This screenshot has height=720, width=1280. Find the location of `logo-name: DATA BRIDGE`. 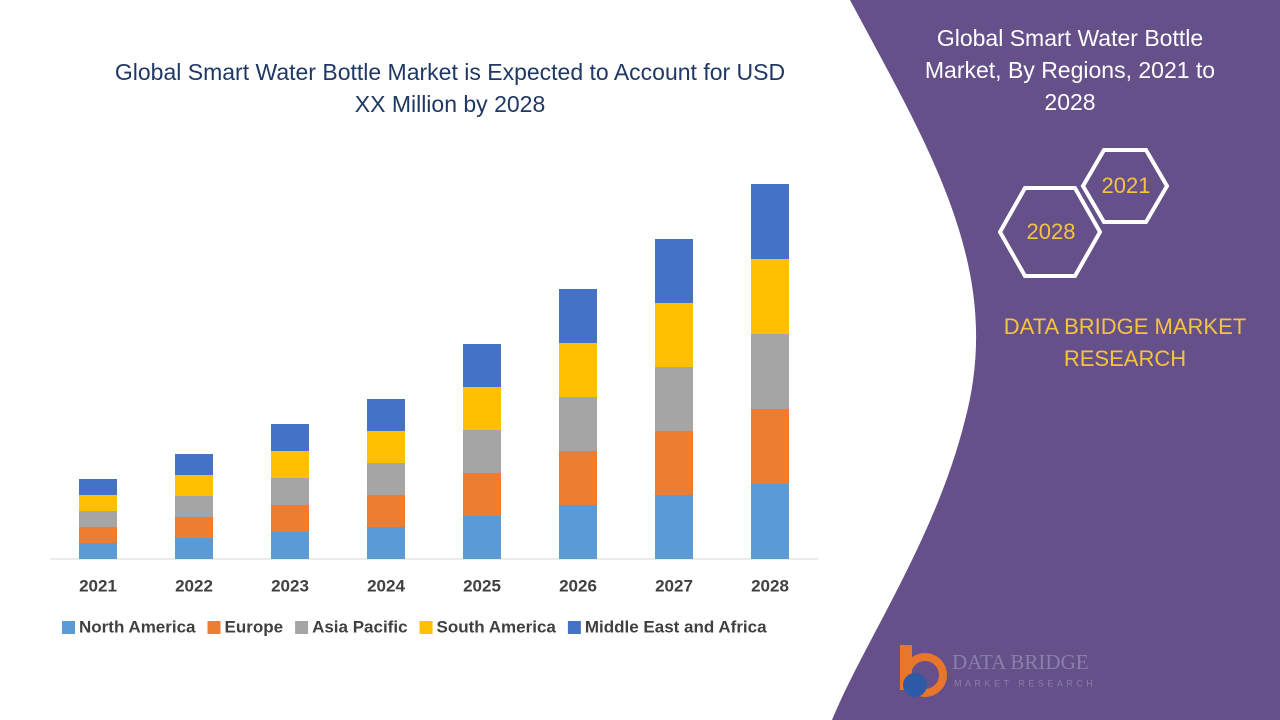

logo-name: DATA BRIDGE is located at coordinates (1020, 662).